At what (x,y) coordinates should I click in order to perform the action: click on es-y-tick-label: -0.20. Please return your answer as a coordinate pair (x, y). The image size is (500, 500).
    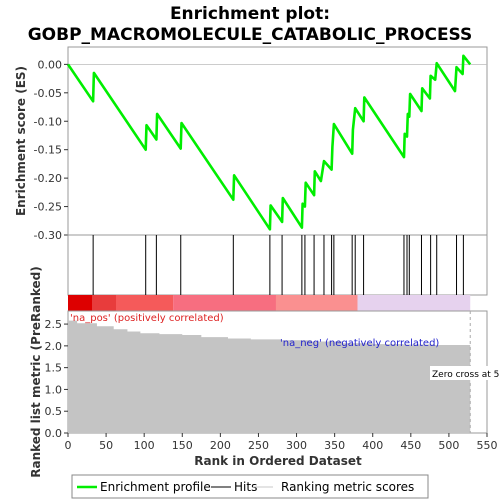
    Looking at the image, I should click on (48, 178).